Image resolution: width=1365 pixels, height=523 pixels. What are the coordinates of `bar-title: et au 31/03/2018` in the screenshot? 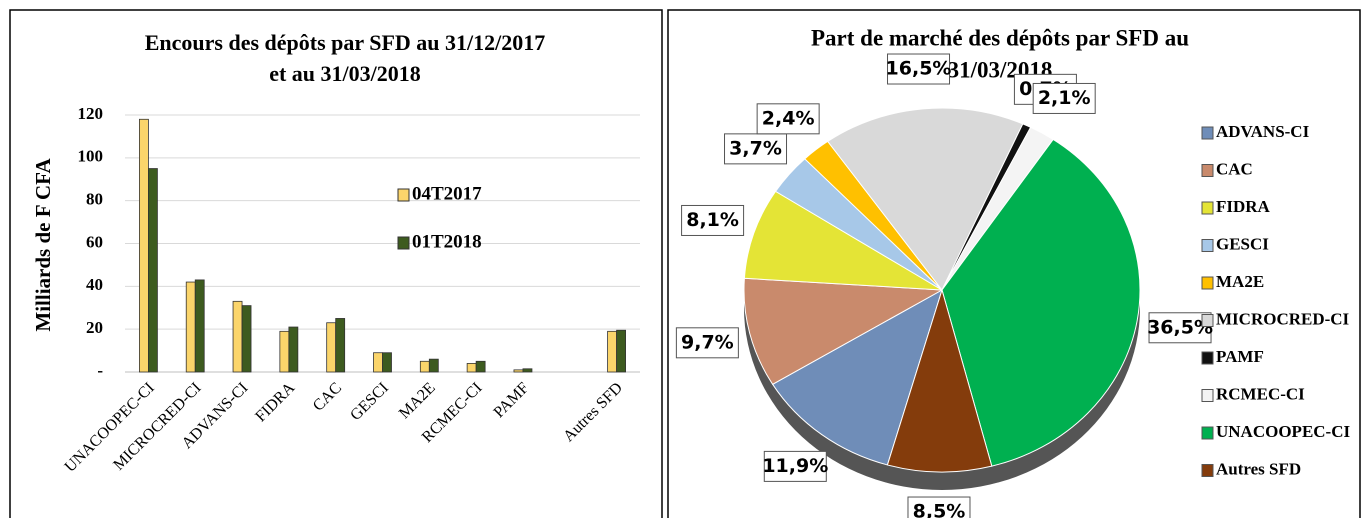 It's located at (345, 73).